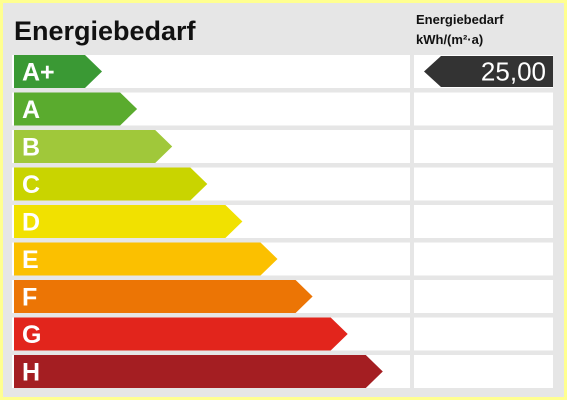  What do you see at coordinates (105, 31) in the screenshot?
I see `title: Energiebedarf` at bounding box center [105, 31].